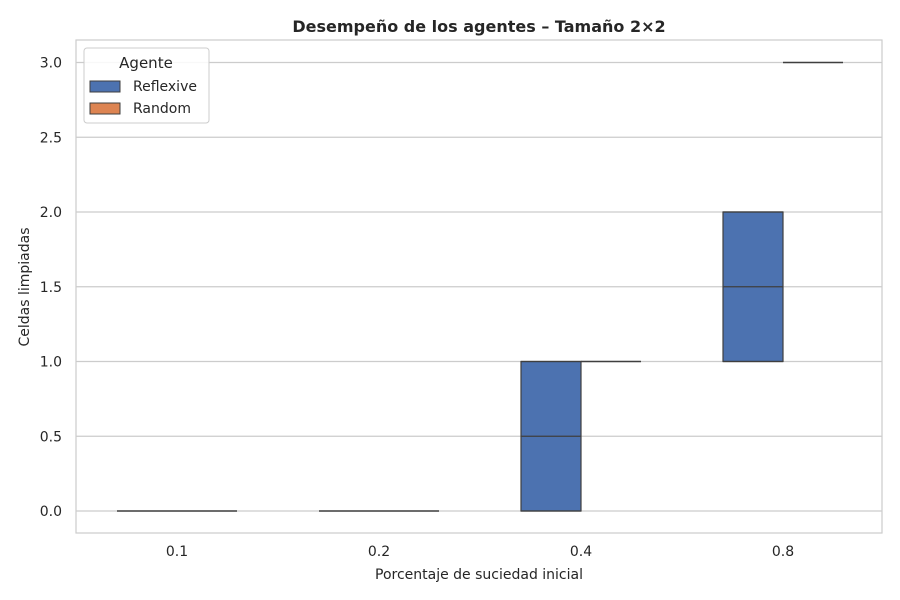  What do you see at coordinates (51, 512) in the screenshot?
I see `y-tick-label: 0.0` at bounding box center [51, 512].